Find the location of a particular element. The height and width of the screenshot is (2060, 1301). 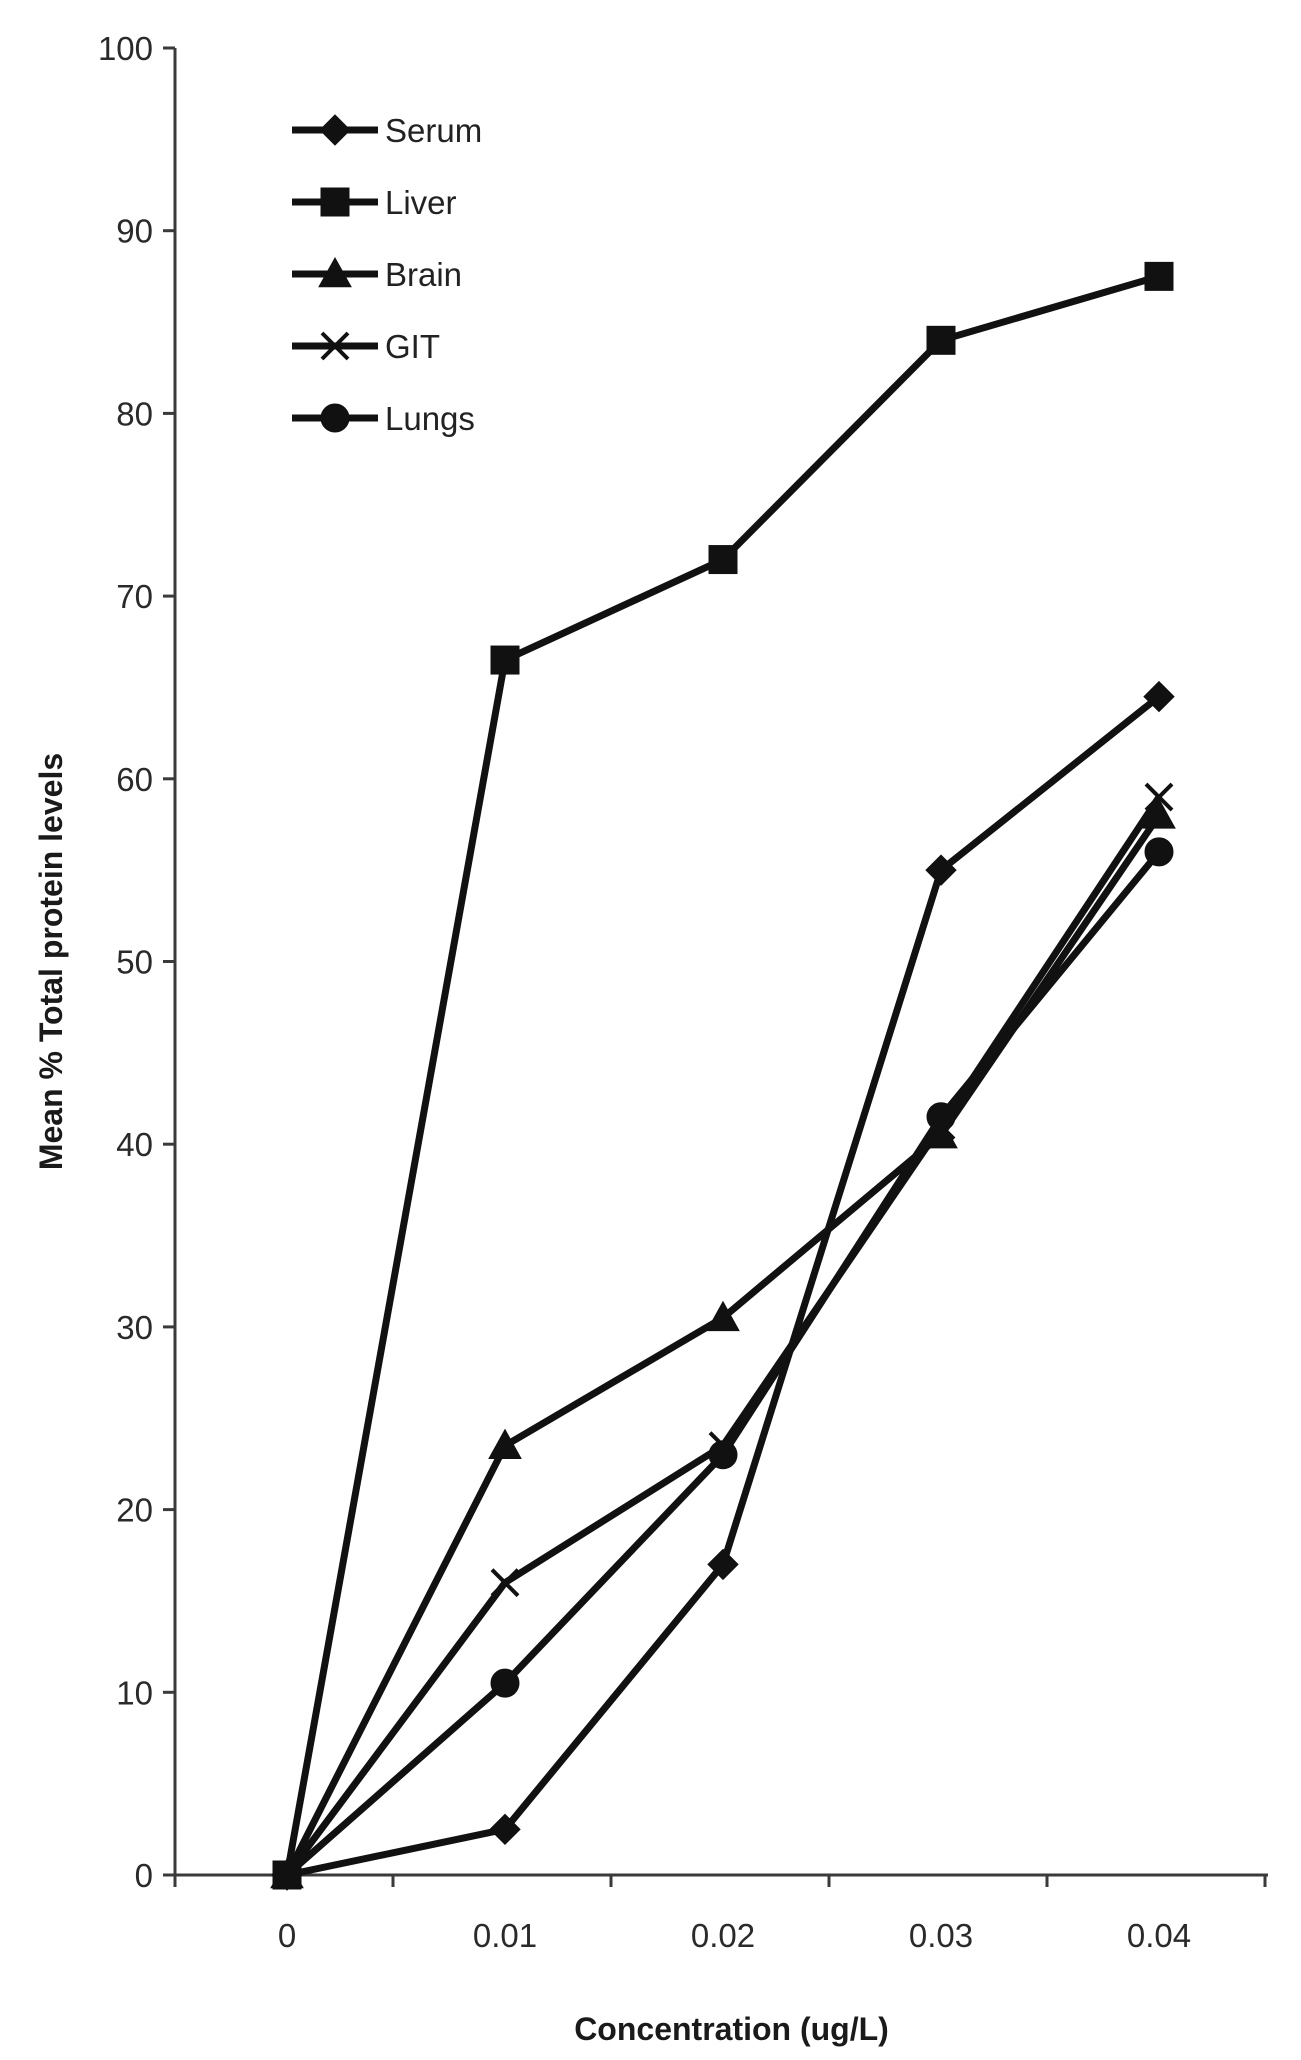

y-tick-label: 30 is located at coordinates (134, 1327).